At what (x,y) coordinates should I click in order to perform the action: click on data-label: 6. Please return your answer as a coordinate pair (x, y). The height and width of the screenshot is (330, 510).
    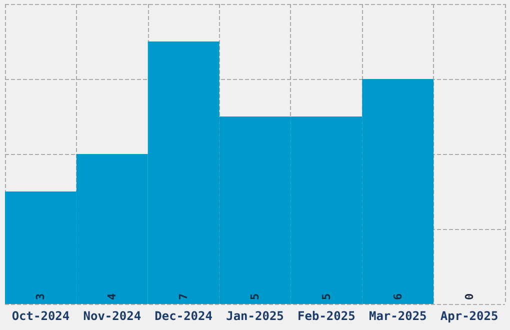
    Looking at the image, I should click on (397, 296).